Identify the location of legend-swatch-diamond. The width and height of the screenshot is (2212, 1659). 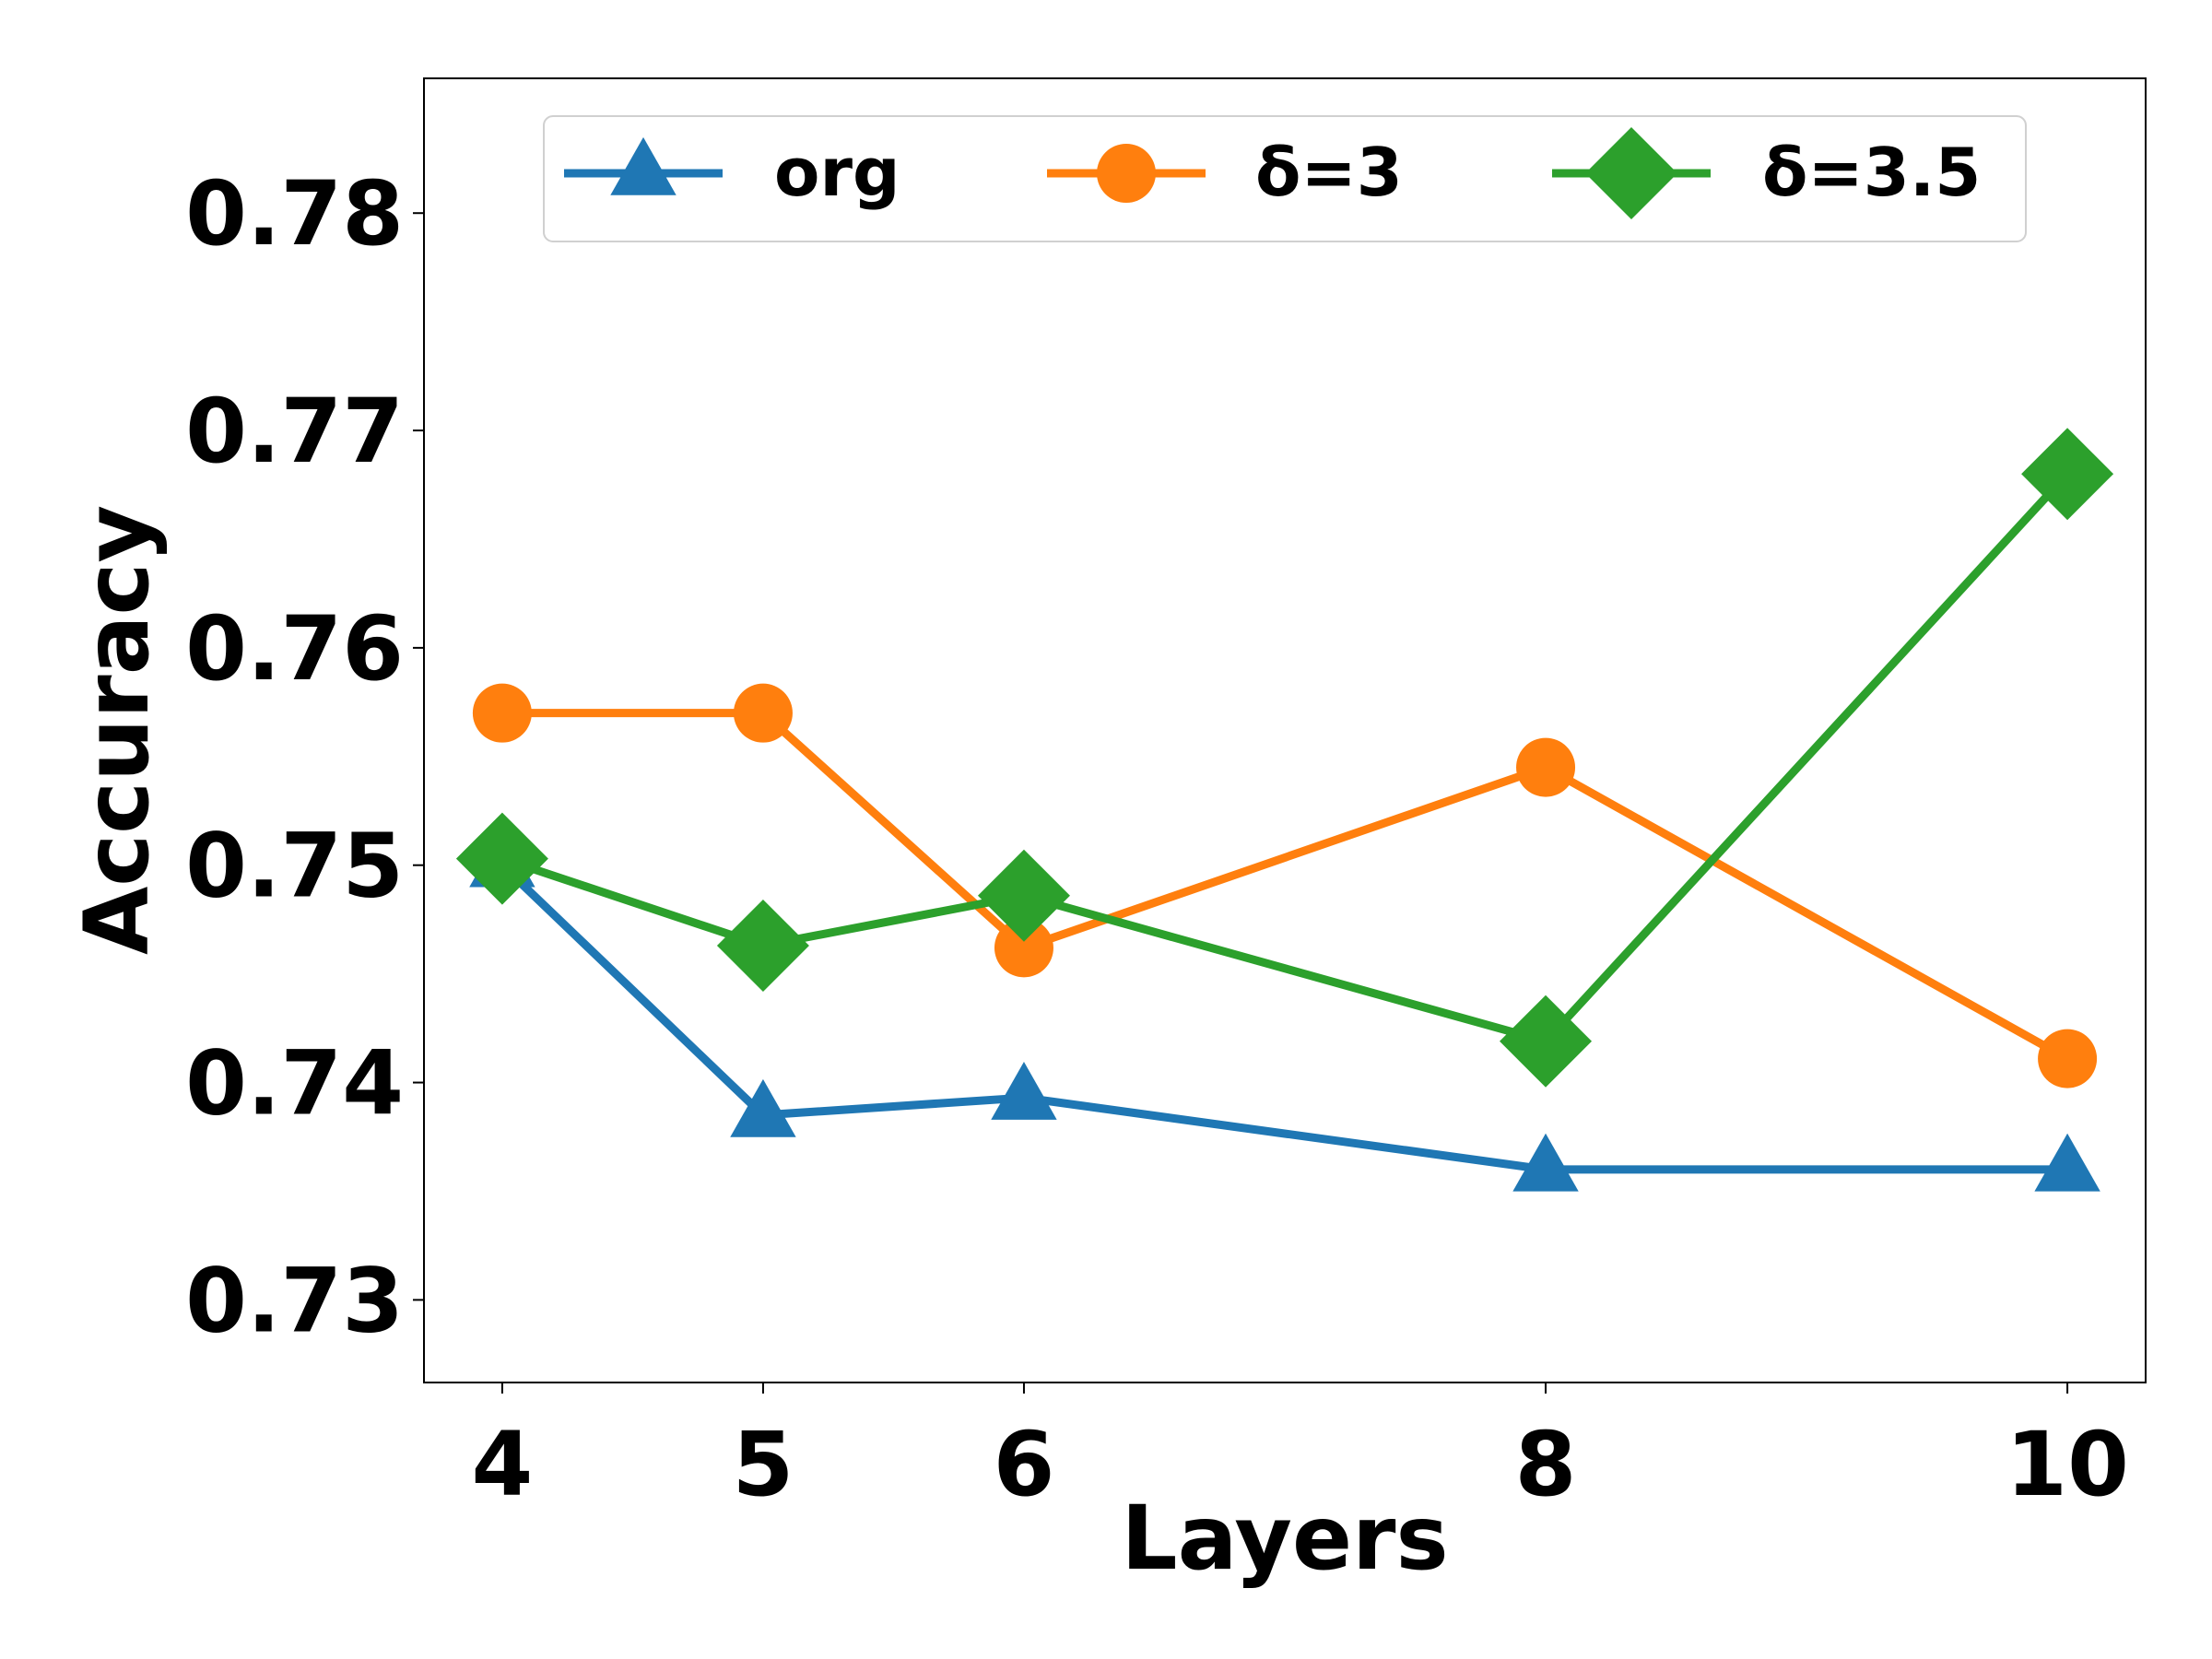
(1631, 173).